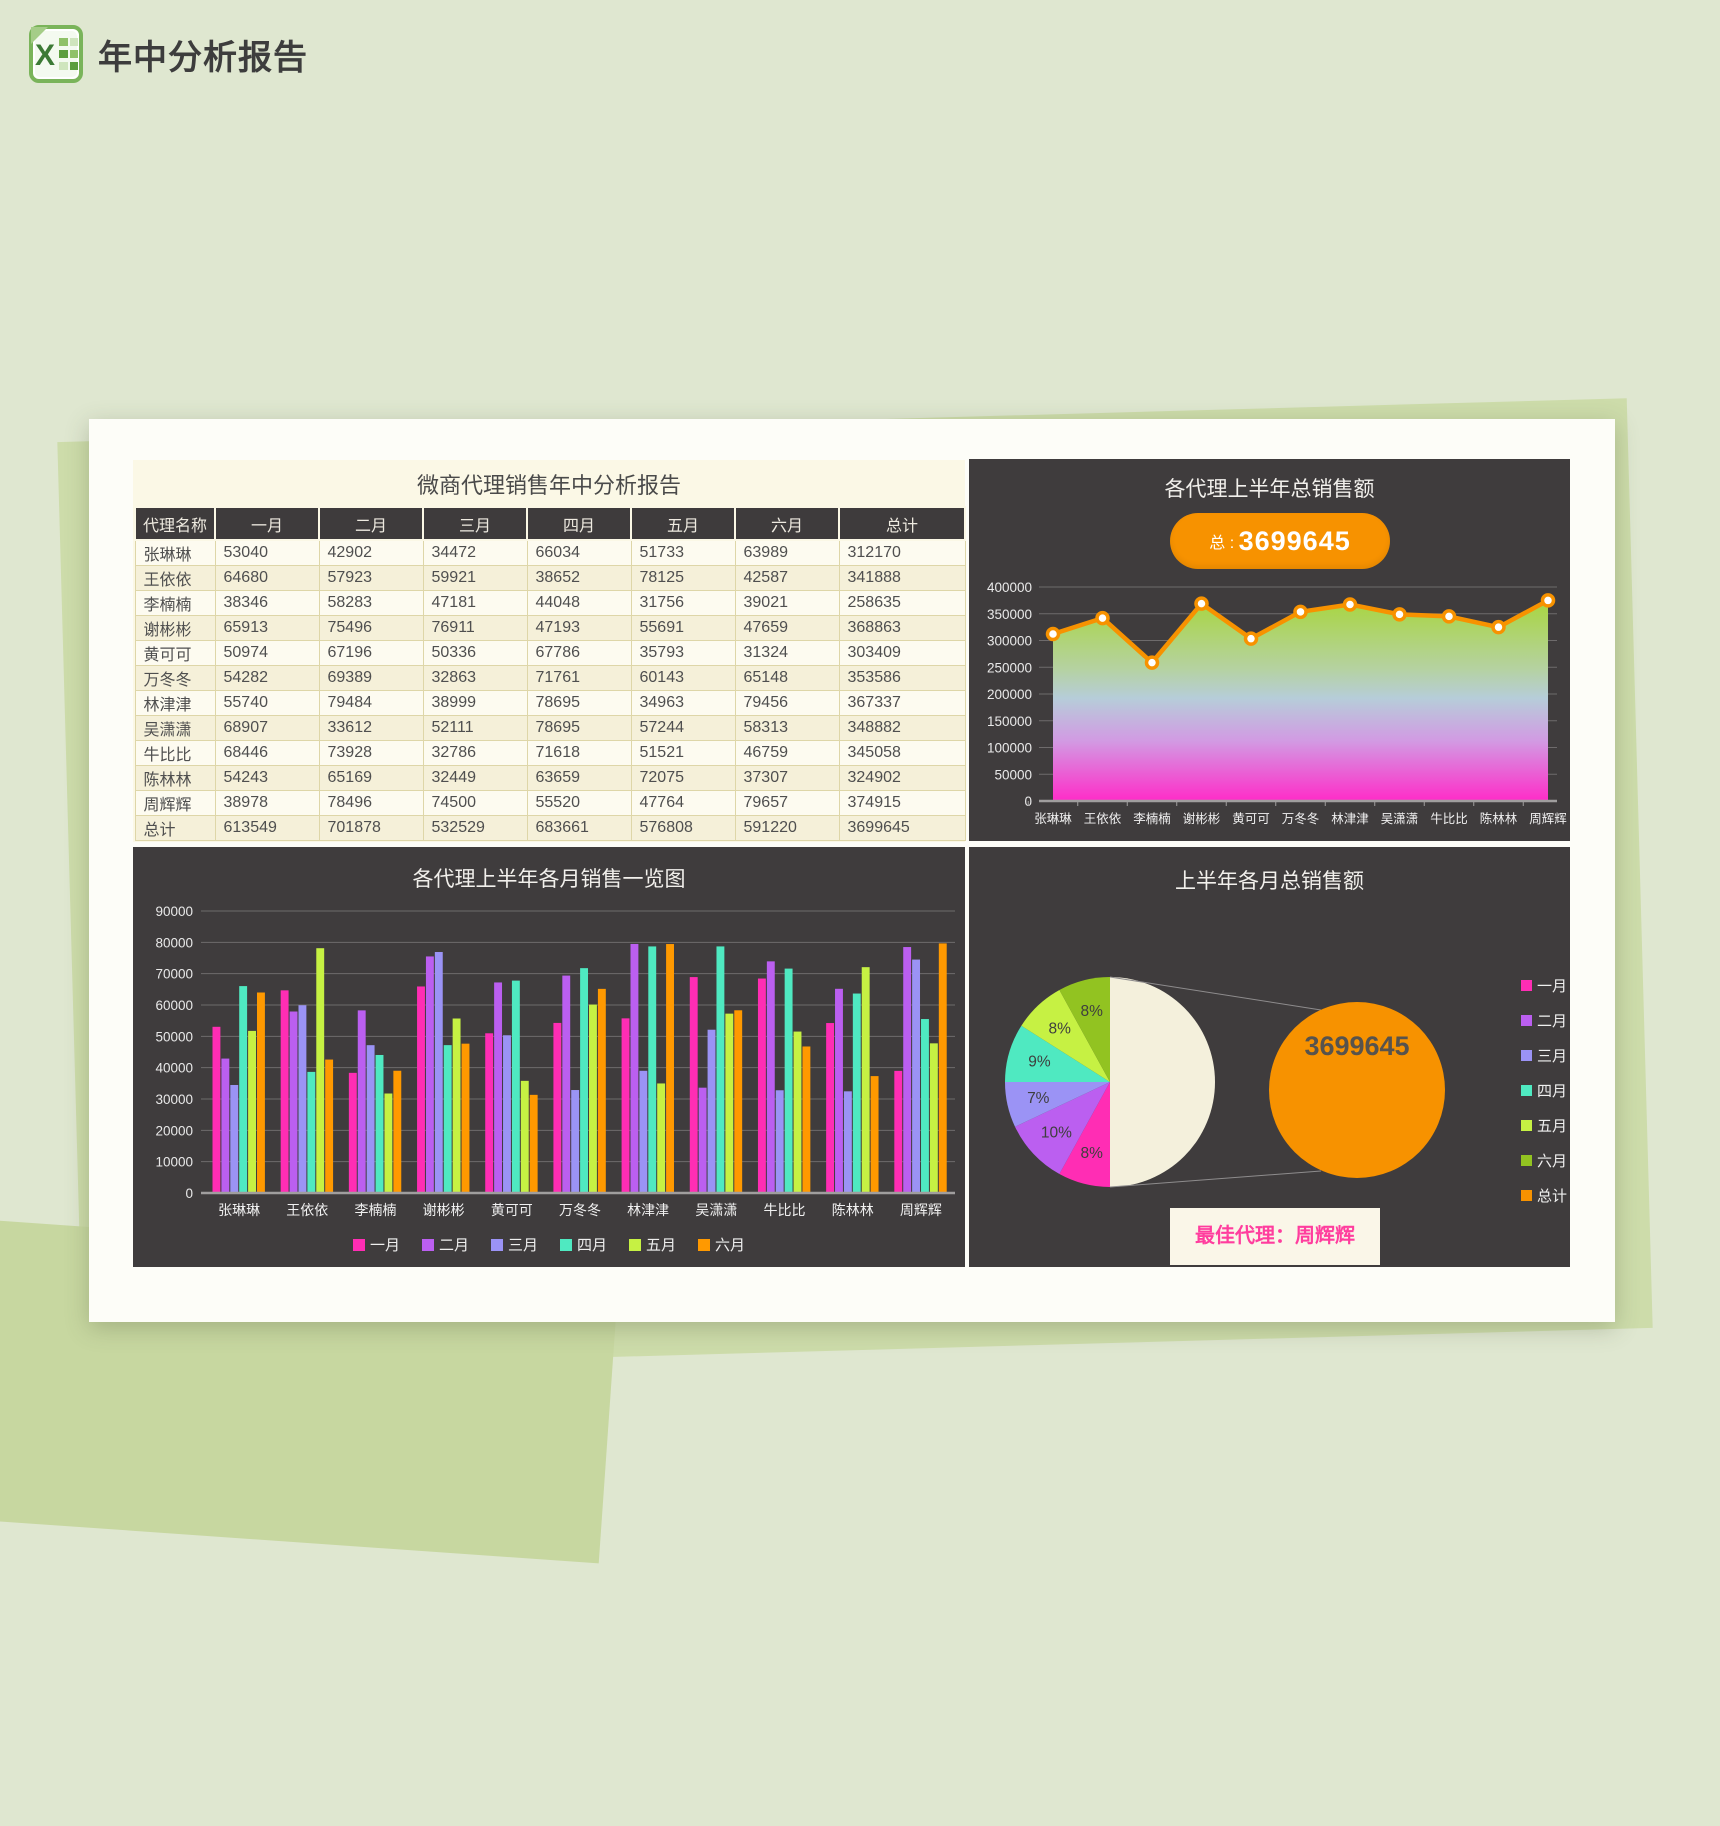 The height and width of the screenshot is (1826, 1720). What do you see at coordinates (174, 911) in the screenshot?
I see `chart-text: 90000` at bounding box center [174, 911].